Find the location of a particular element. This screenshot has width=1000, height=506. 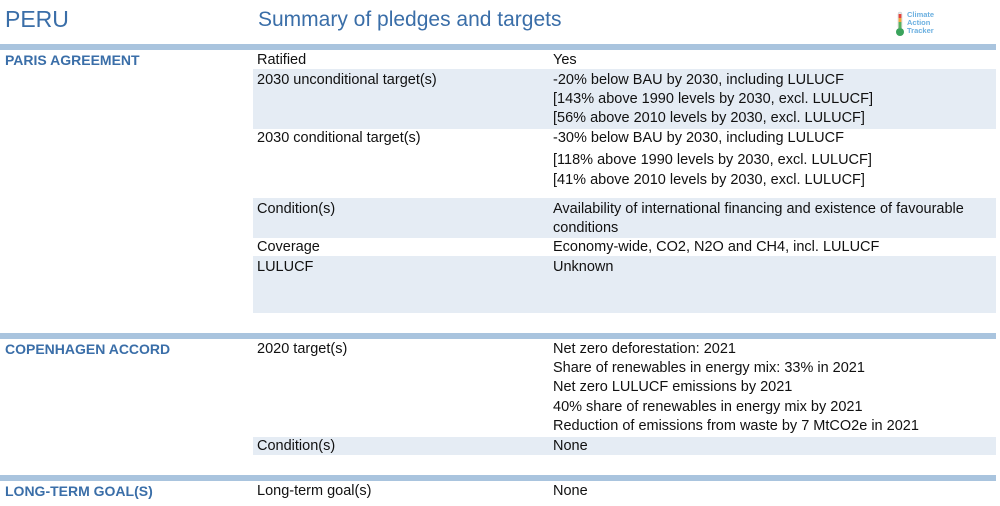

section-title-copenhagen: COPENHAGEN ACCORD is located at coordinates (88, 349).